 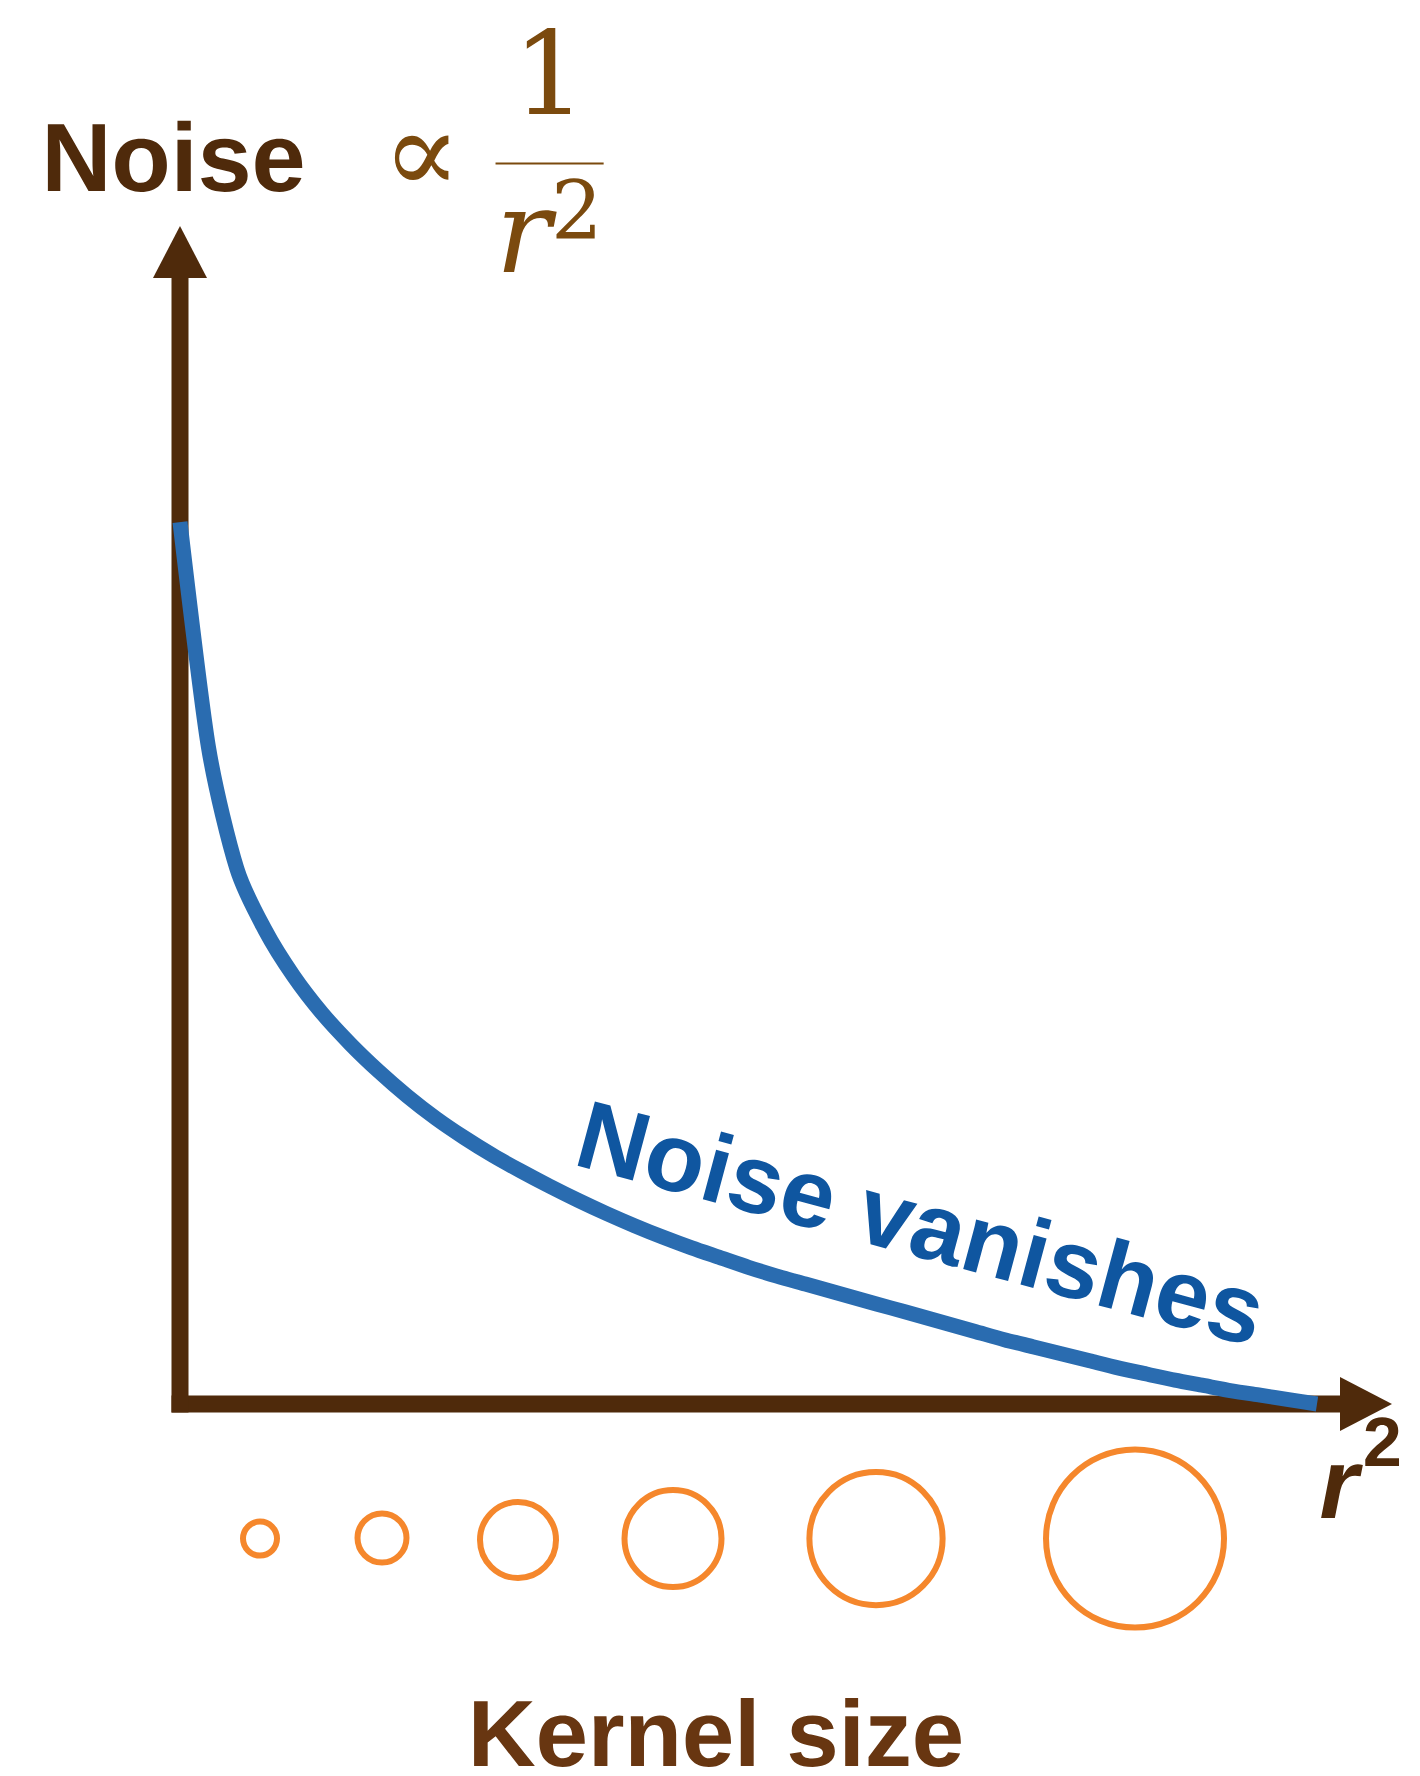 I want to click on annotation: Noise vanishes, so click(x=918, y=1222).